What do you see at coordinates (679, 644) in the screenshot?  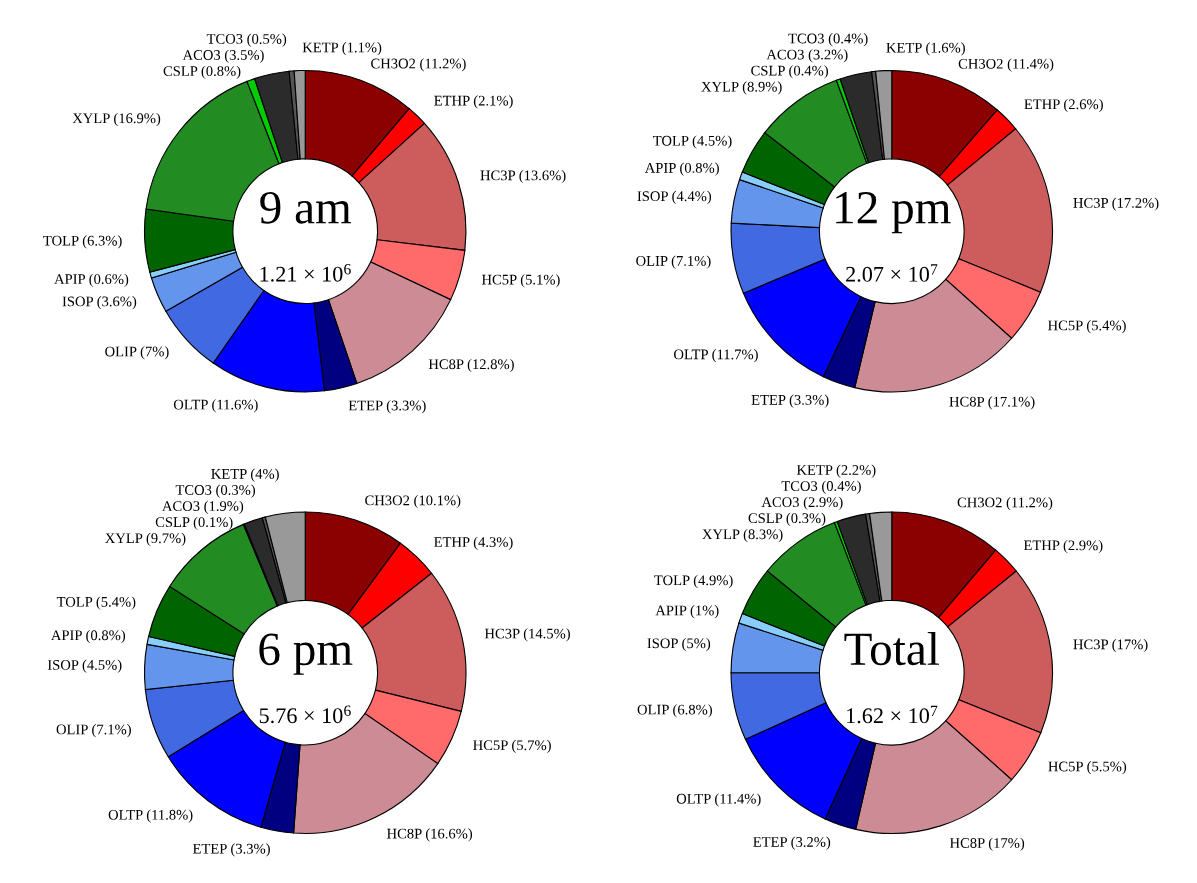 I see `slice-label: ISOP (5%)` at bounding box center [679, 644].